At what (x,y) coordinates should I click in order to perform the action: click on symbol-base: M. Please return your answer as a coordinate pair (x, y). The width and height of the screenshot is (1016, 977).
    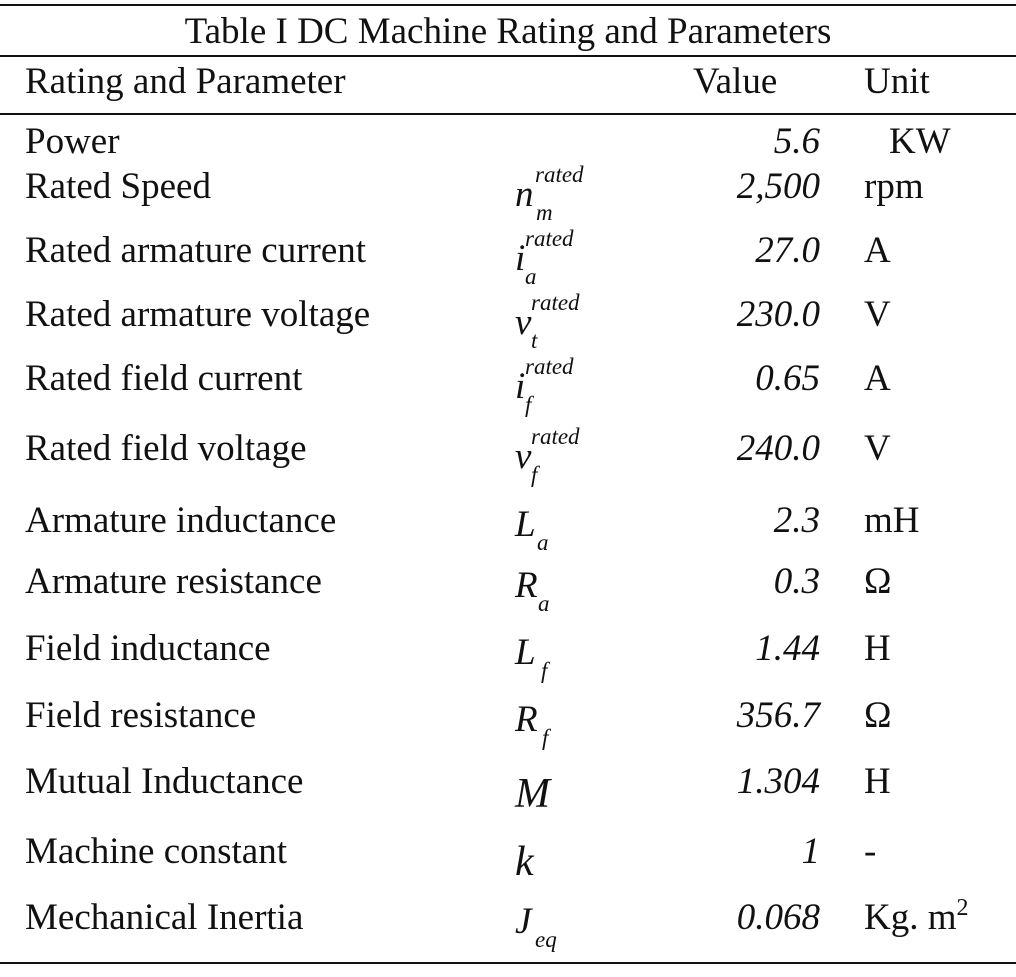
    Looking at the image, I should click on (532, 794).